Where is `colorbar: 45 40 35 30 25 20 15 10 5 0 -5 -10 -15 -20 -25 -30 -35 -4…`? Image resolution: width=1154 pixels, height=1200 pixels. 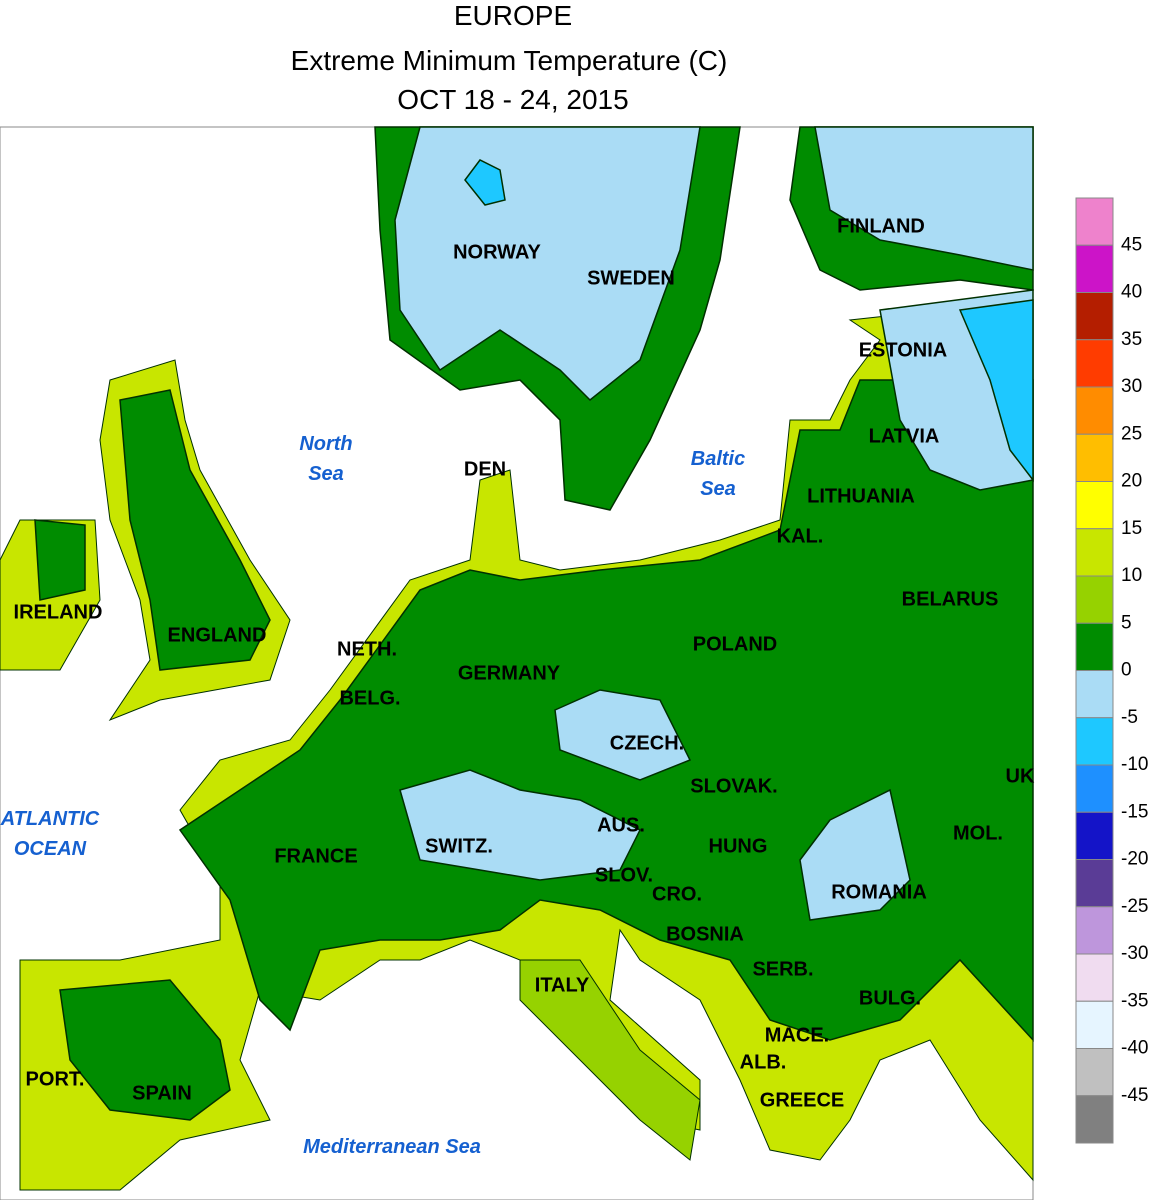
colorbar: 45 40 35 30 25 20 15 10 5 0 -5 -10 -15 -20 -25 -30 -35 -4… is located at coordinates (1111, 670).